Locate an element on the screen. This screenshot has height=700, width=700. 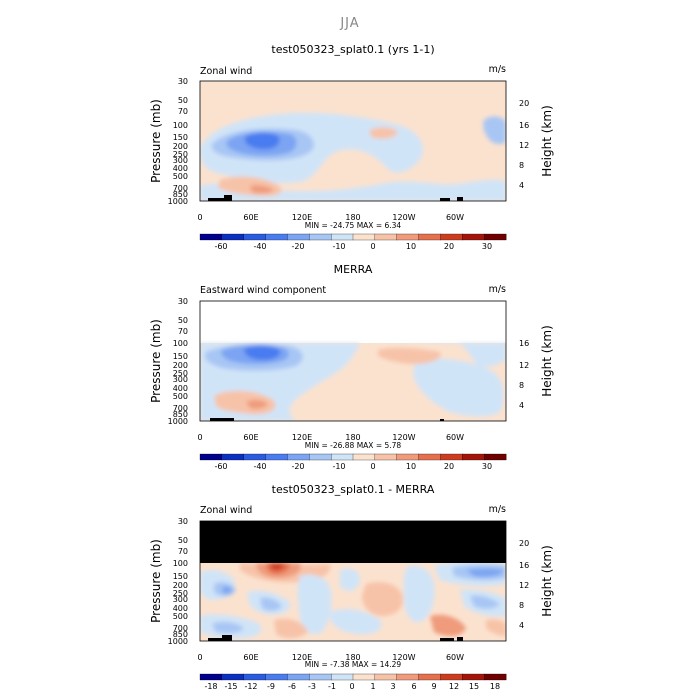
y-tick: 1000 is located at coordinates (178, 641).